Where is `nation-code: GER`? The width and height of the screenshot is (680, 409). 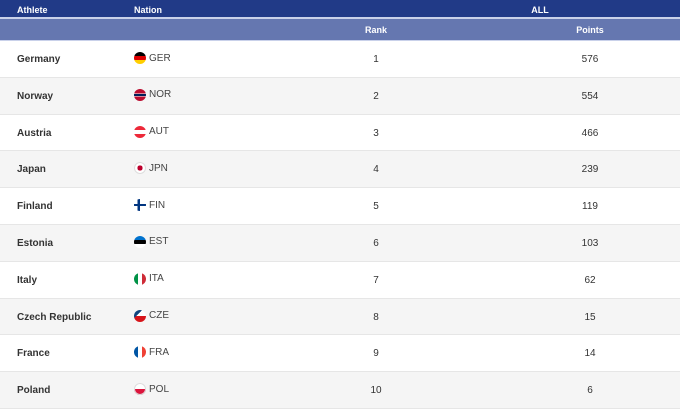 nation-code: GER is located at coordinates (160, 58).